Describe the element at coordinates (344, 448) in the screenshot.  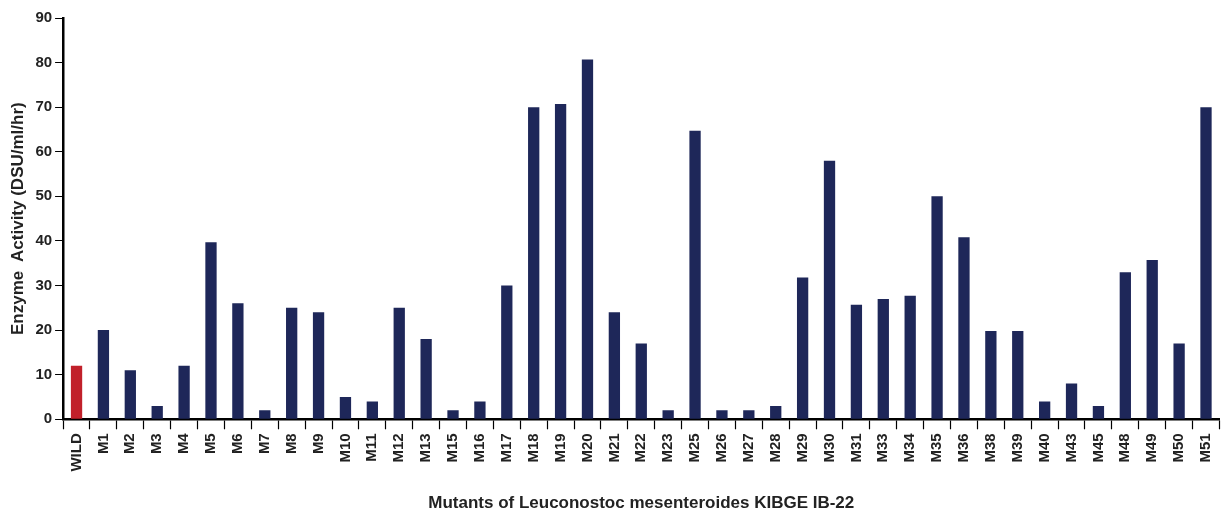
I see `x-tick-label: M10` at that location.